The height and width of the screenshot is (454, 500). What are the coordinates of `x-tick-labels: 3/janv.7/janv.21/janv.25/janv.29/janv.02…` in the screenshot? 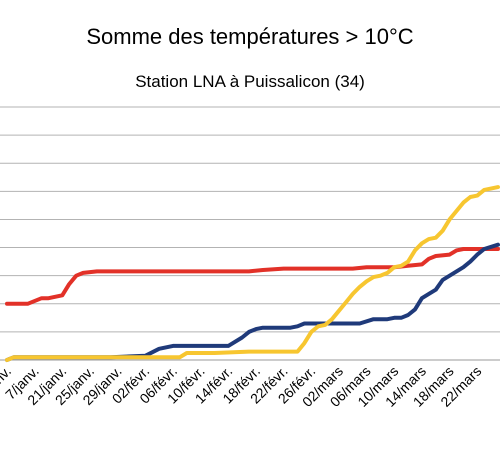 It's located at (242, 386).